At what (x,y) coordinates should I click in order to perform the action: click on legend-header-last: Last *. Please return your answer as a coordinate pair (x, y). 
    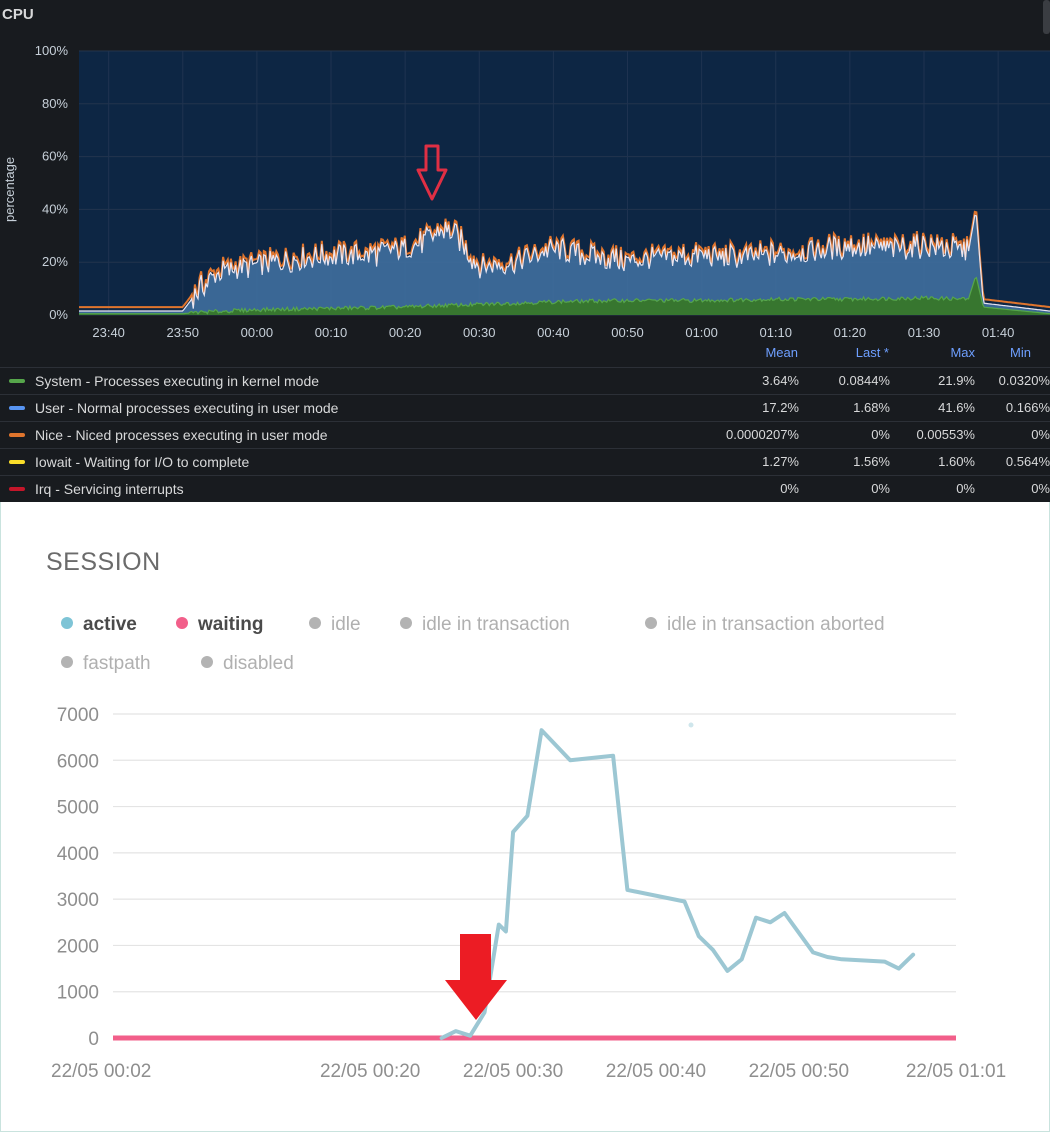
    Looking at the image, I should click on (872, 352).